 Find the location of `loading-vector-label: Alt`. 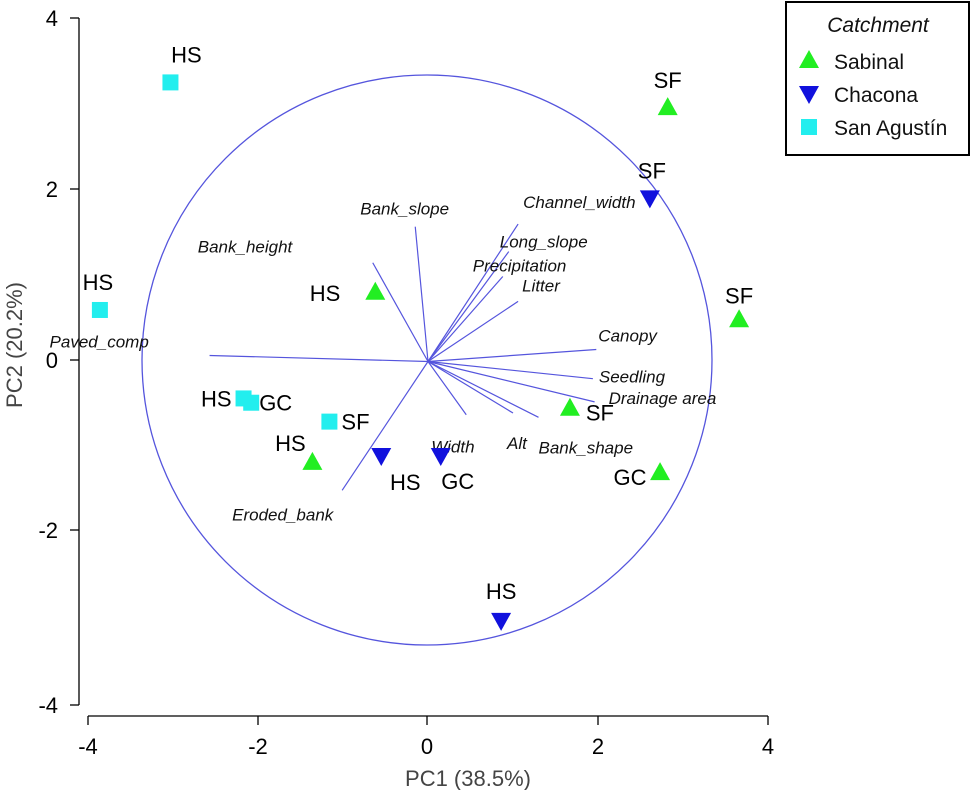

loading-vector-label: Alt is located at coordinates (517, 443).